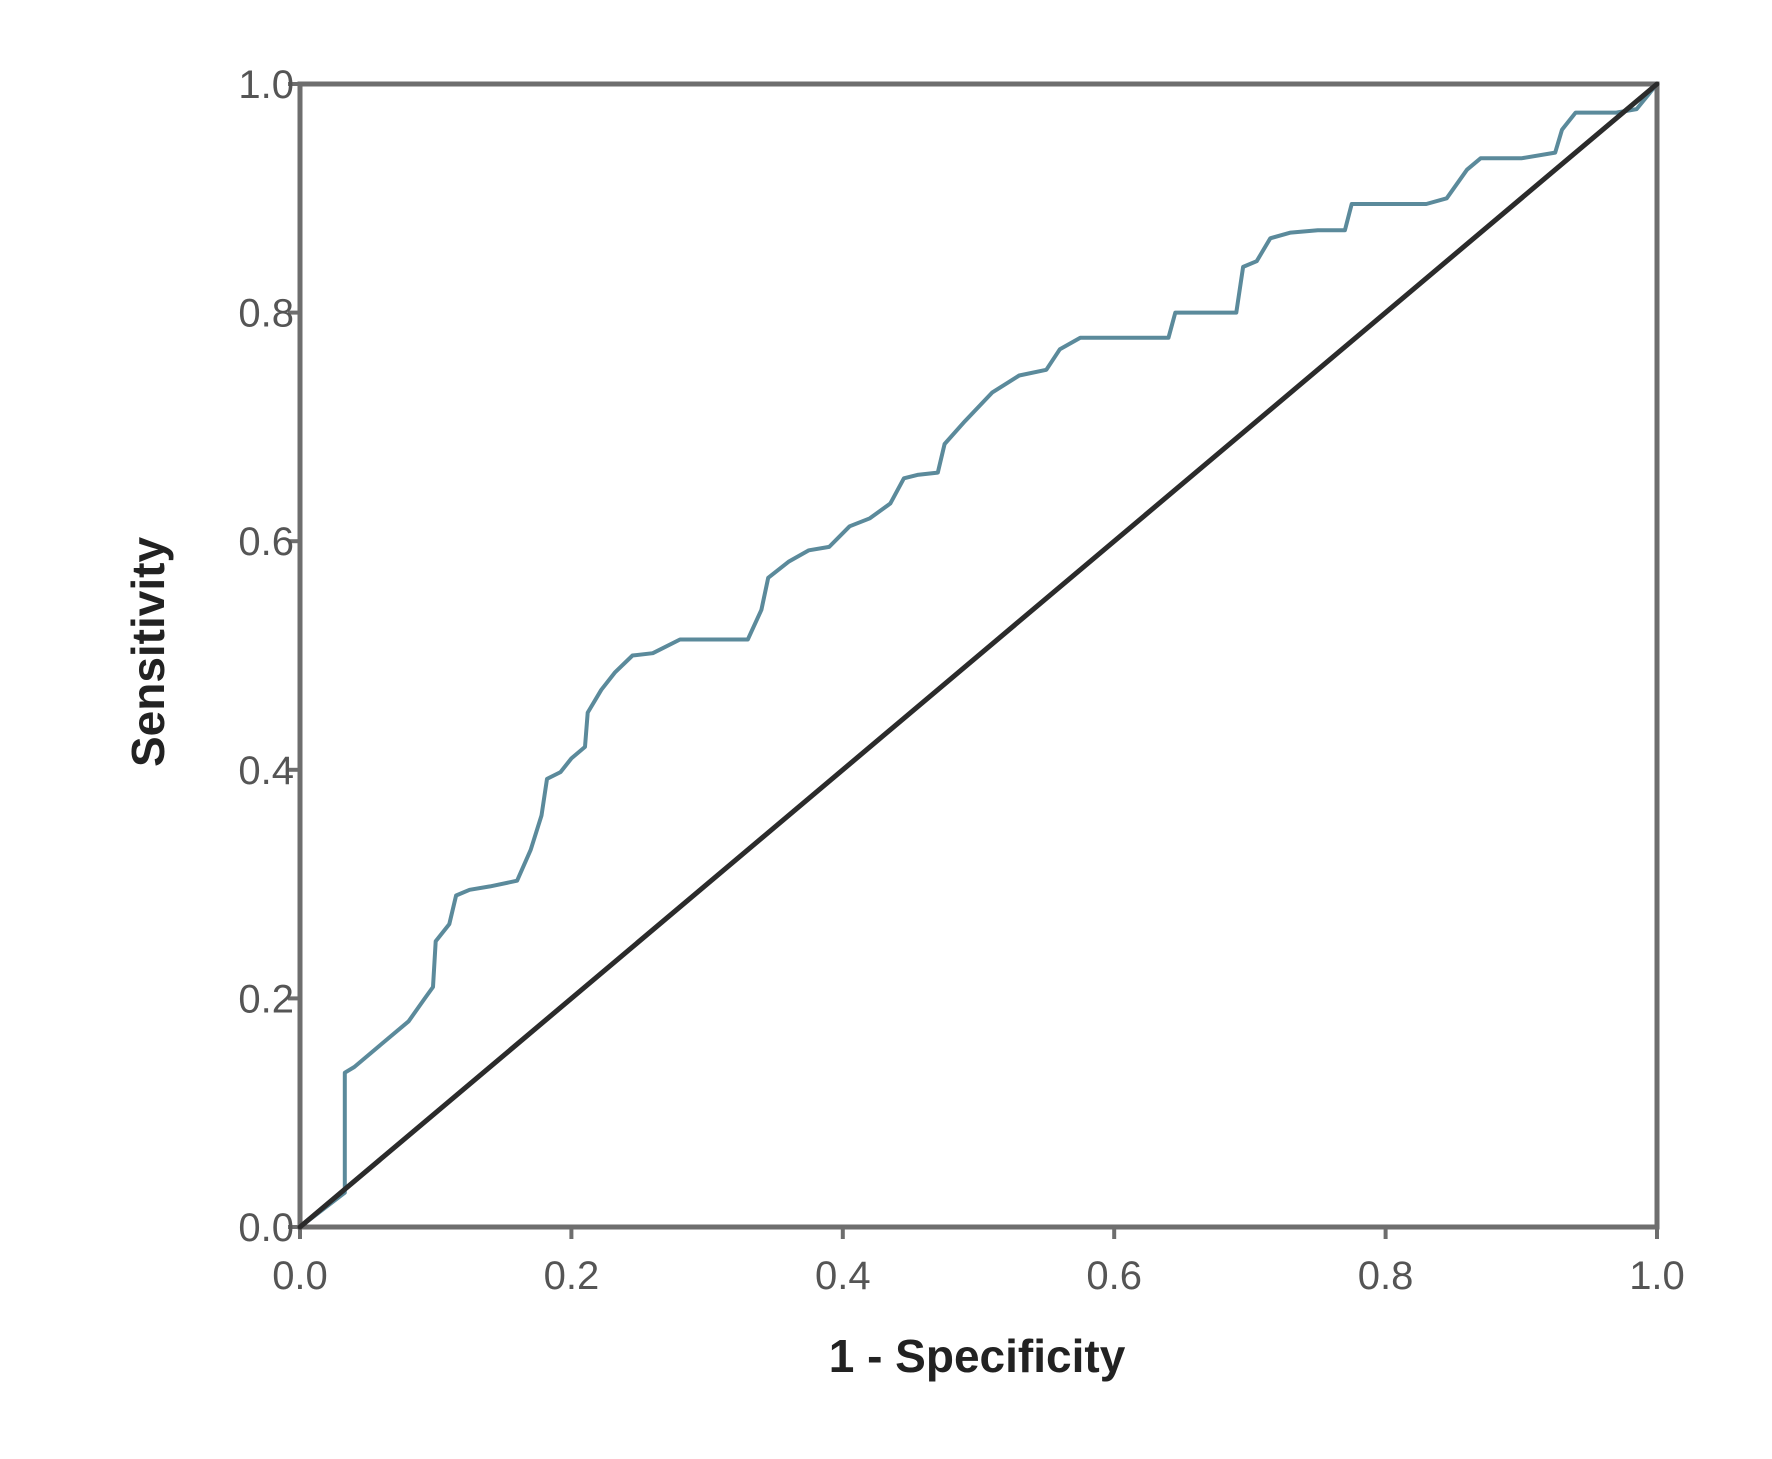 This screenshot has height=1459, width=1772. What do you see at coordinates (572, 1276) in the screenshot?
I see `x-tick-label: 0.2` at bounding box center [572, 1276].